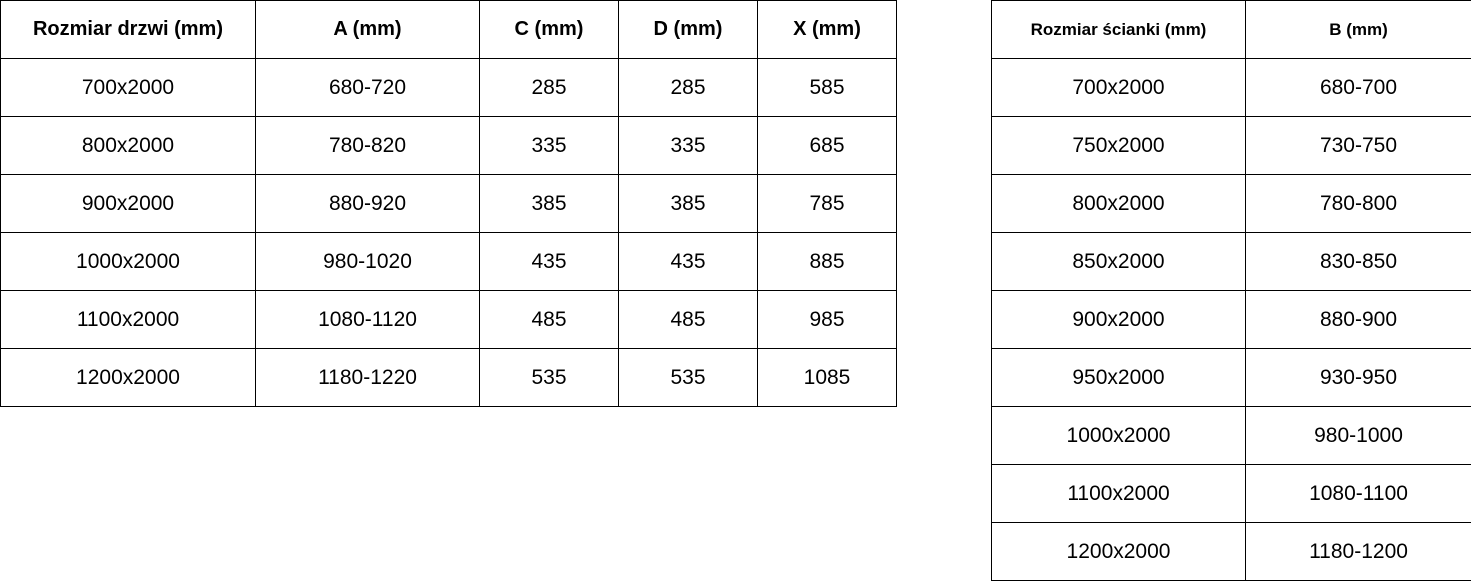 Image resolution: width=1471 pixels, height=581 pixels. I want to click on table-row: 950x2000 930-950, so click(1231, 377).